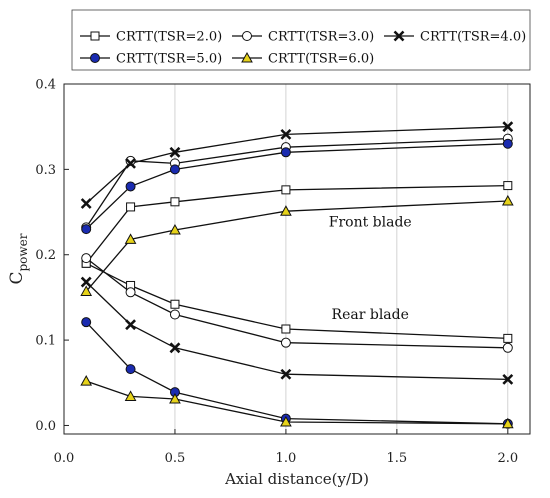  I want to click on y-tick-label: 0.0, so click(45, 426).